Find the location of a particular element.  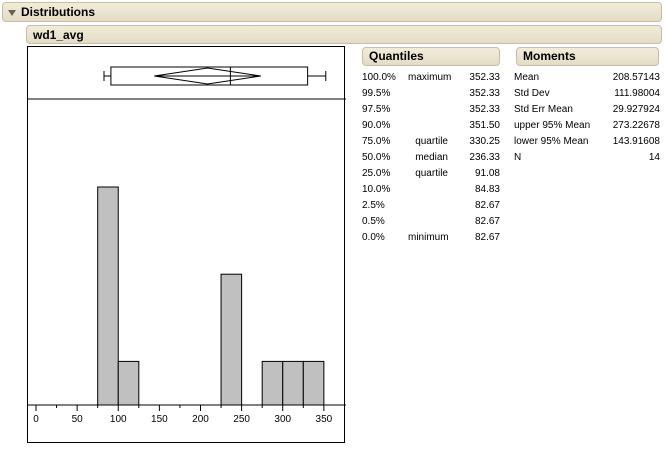

moment-row: Mean 208.57143 is located at coordinates (587, 78).